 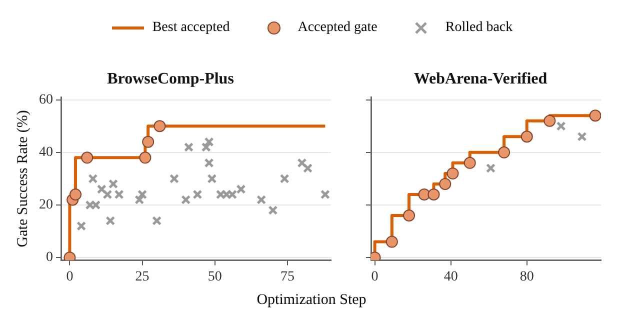 What do you see at coordinates (481, 79) in the screenshot?
I see `chart-title: WebArena-Verified` at bounding box center [481, 79].